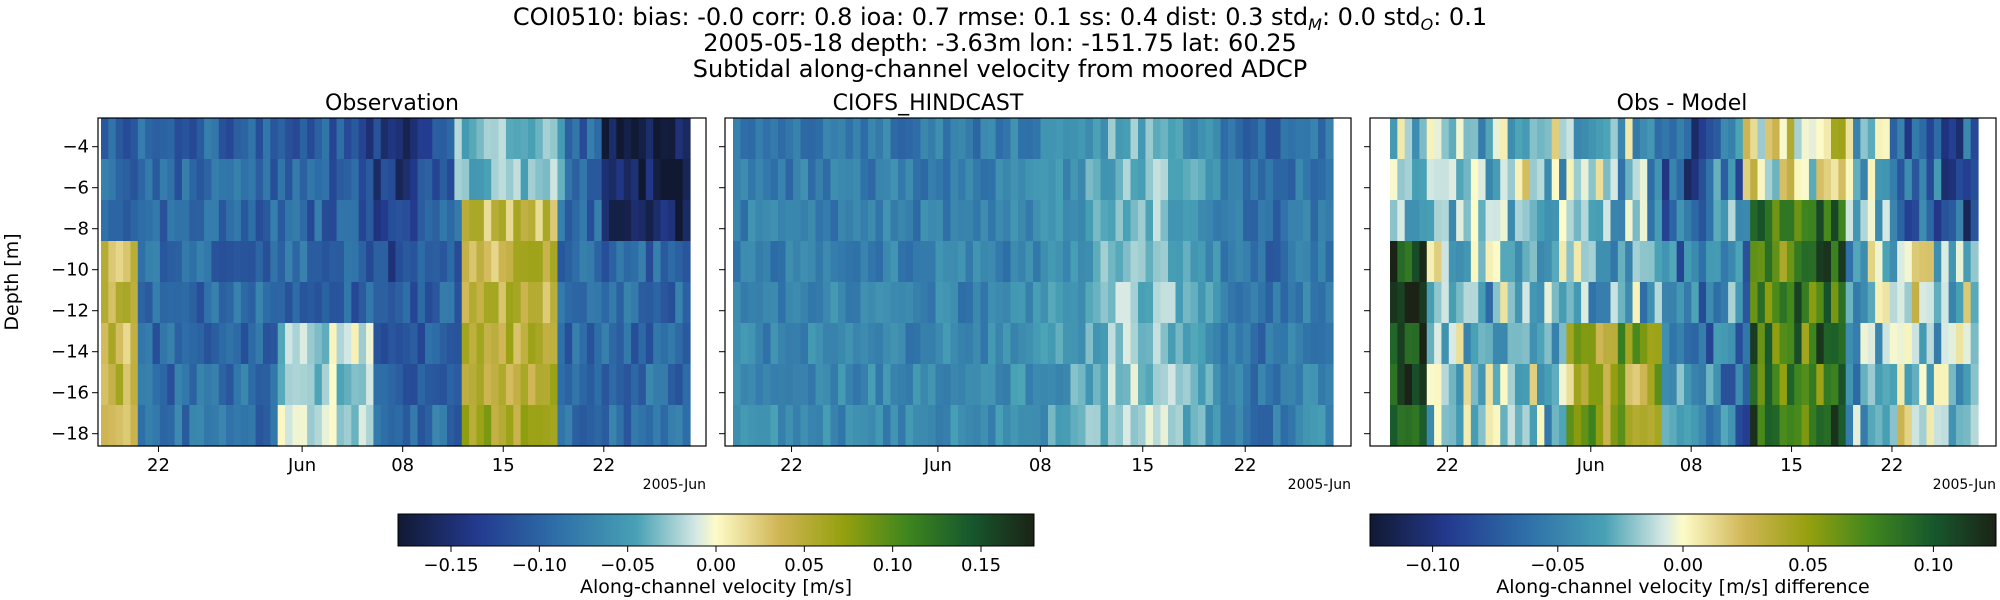 This screenshot has width=2000, height=600. Describe the element at coordinates (1557, 565) in the screenshot. I see `colorbar-tick-label: −0.05` at that location.